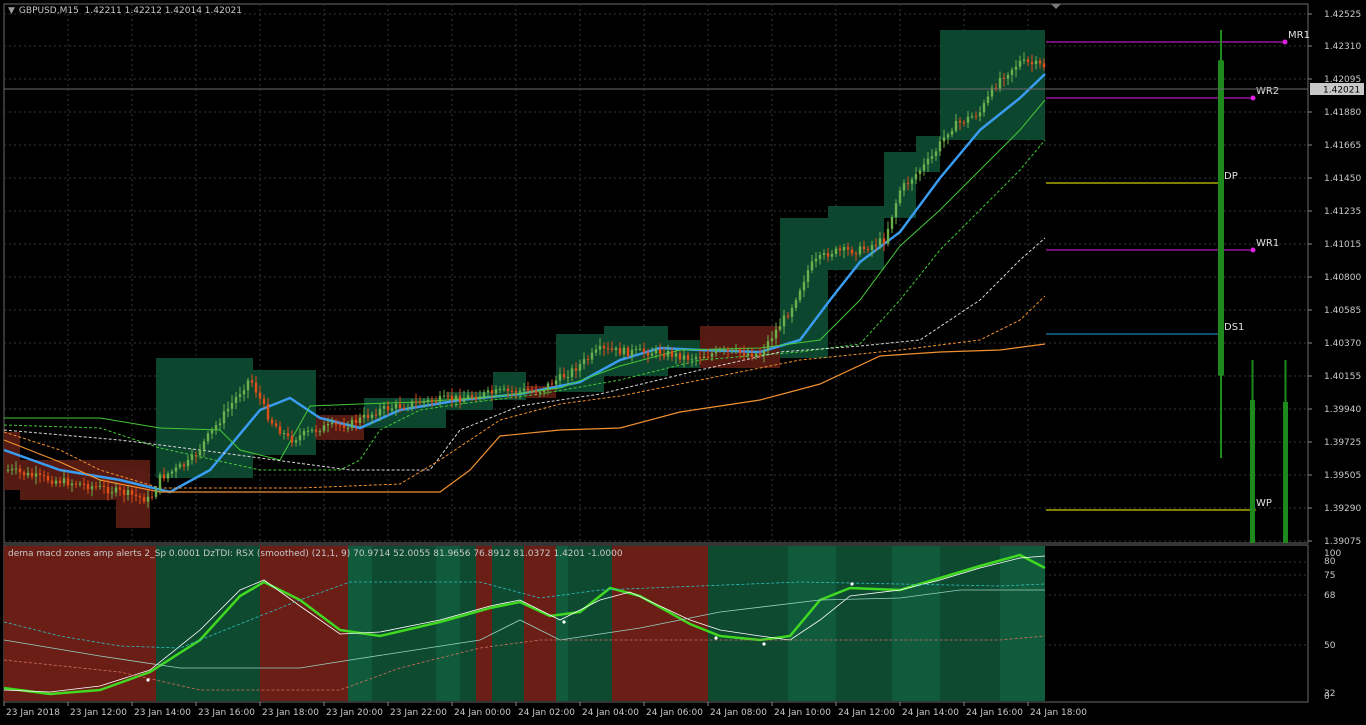 This screenshot has width=1366, height=725. I want to click on signal-line, so click(524, 624).